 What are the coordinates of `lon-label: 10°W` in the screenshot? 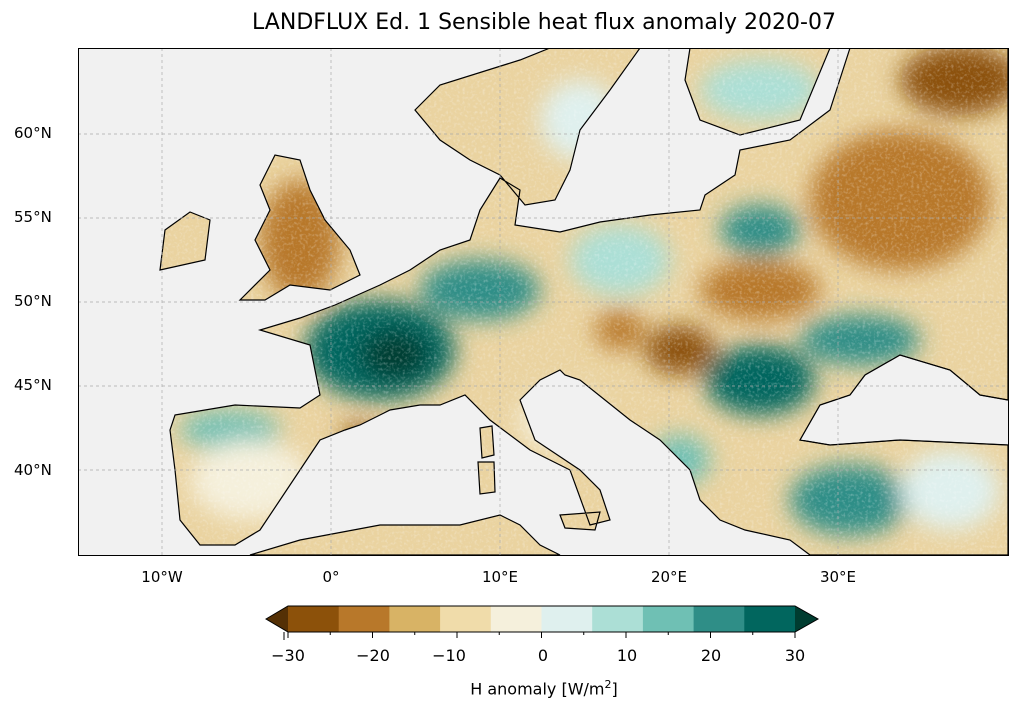 It's located at (162, 577).